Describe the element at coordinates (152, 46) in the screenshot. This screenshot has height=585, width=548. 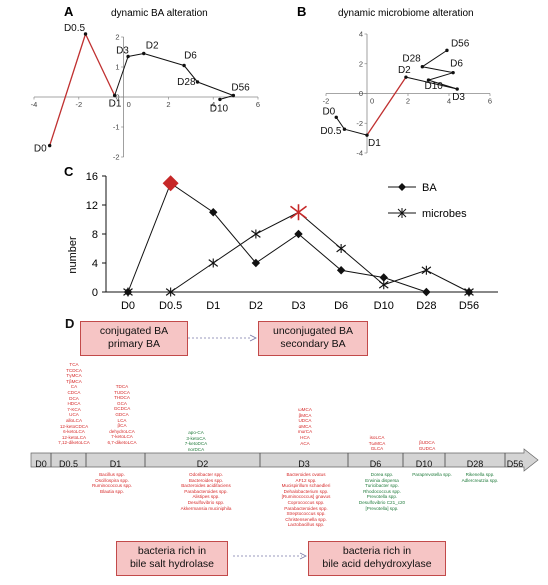
I see `panel-a-point-label-d2: D2` at that location.